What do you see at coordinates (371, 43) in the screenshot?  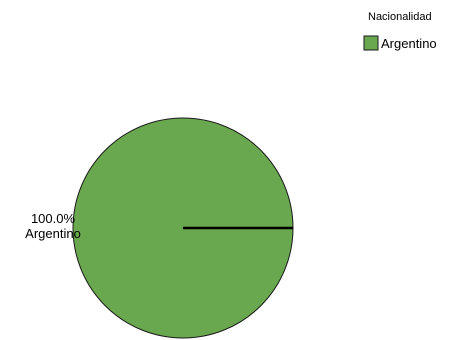 I see `legend-swatch` at bounding box center [371, 43].